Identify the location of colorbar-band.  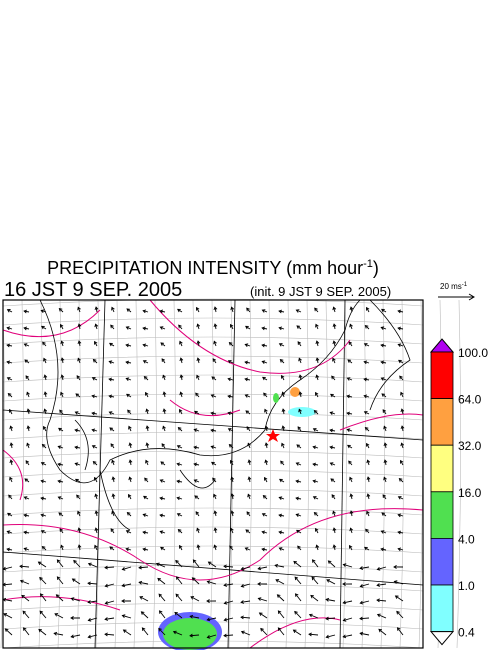
(442, 422).